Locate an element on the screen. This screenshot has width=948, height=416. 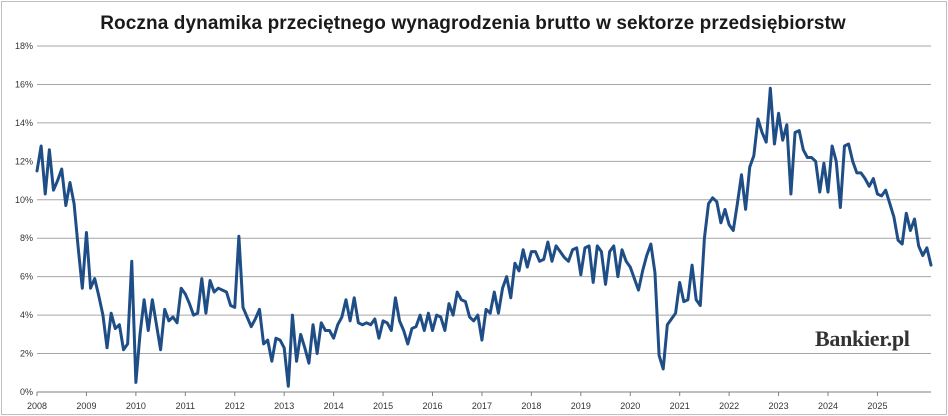
y-tick-label: 16% is located at coordinates (24, 84).